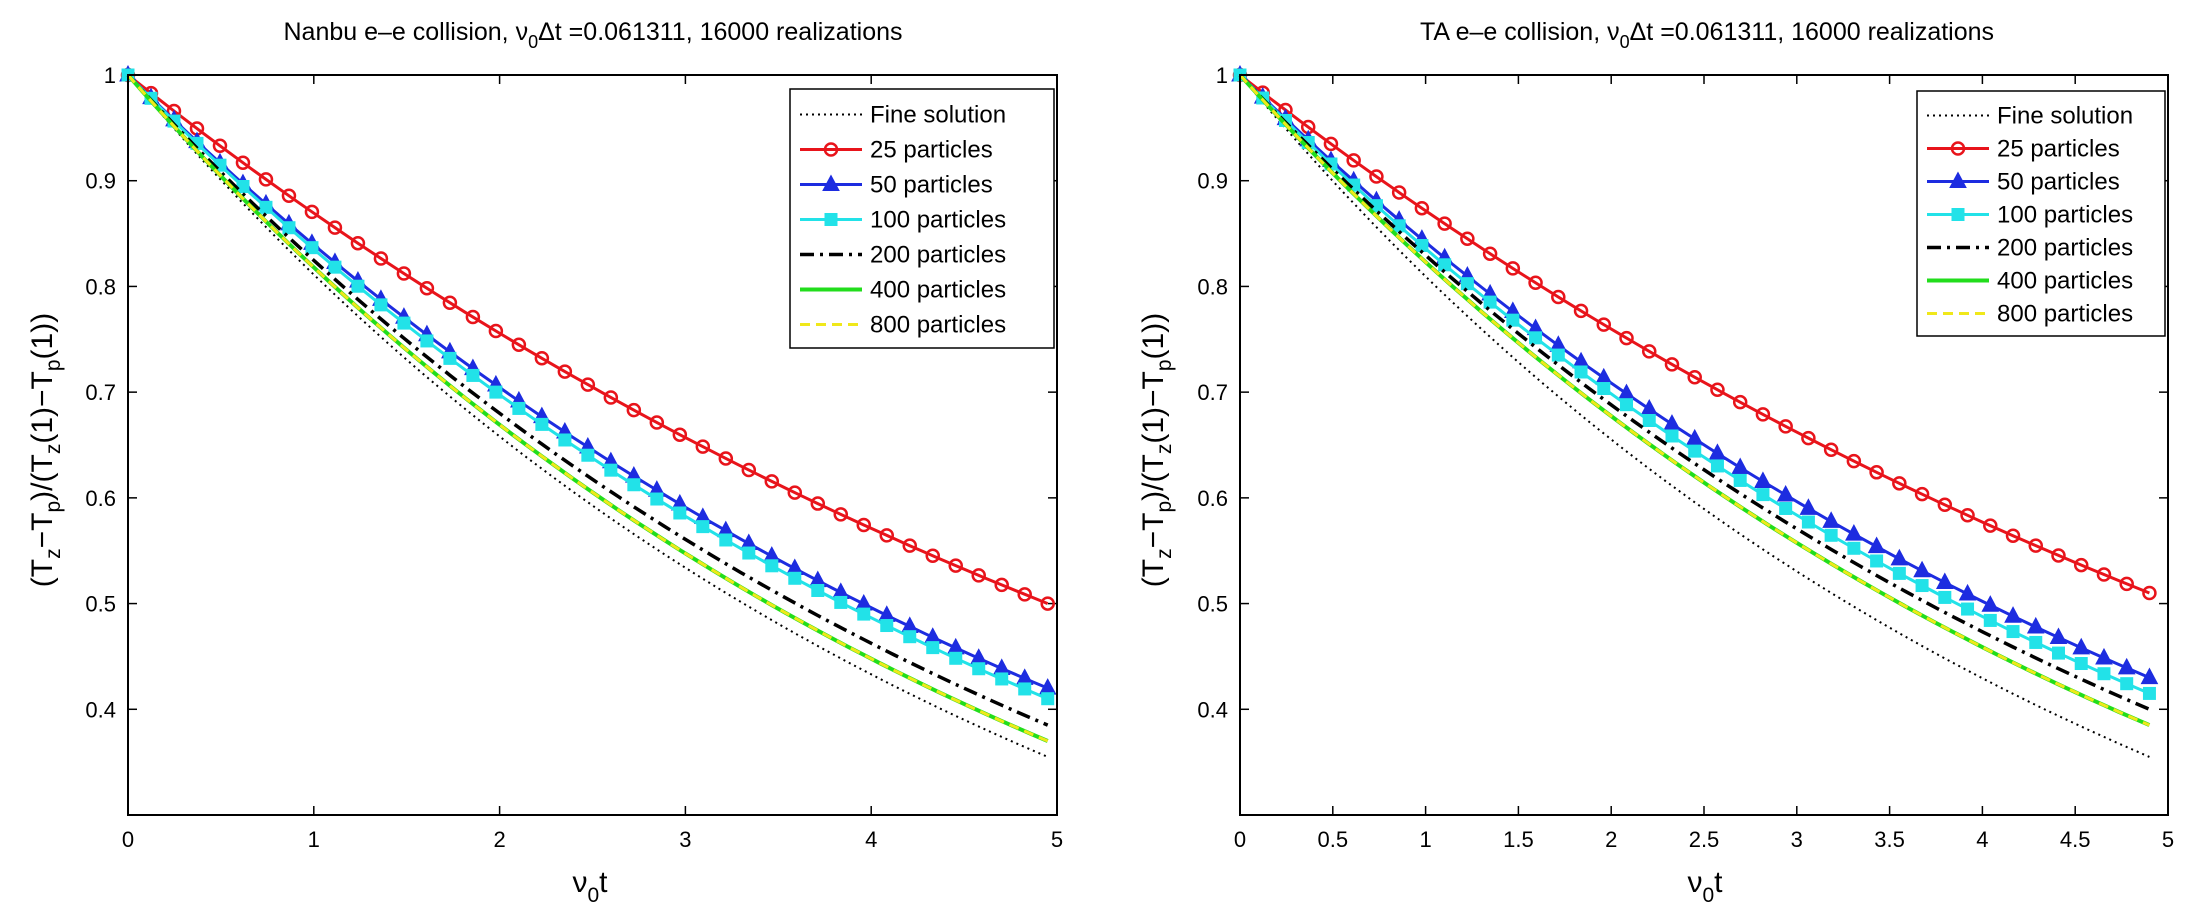 Image resolution: width=2189 pixels, height=920 pixels. What do you see at coordinates (1958, 179) in the screenshot?
I see `legend-marker-50-particles` at bounding box center [1958, 179].